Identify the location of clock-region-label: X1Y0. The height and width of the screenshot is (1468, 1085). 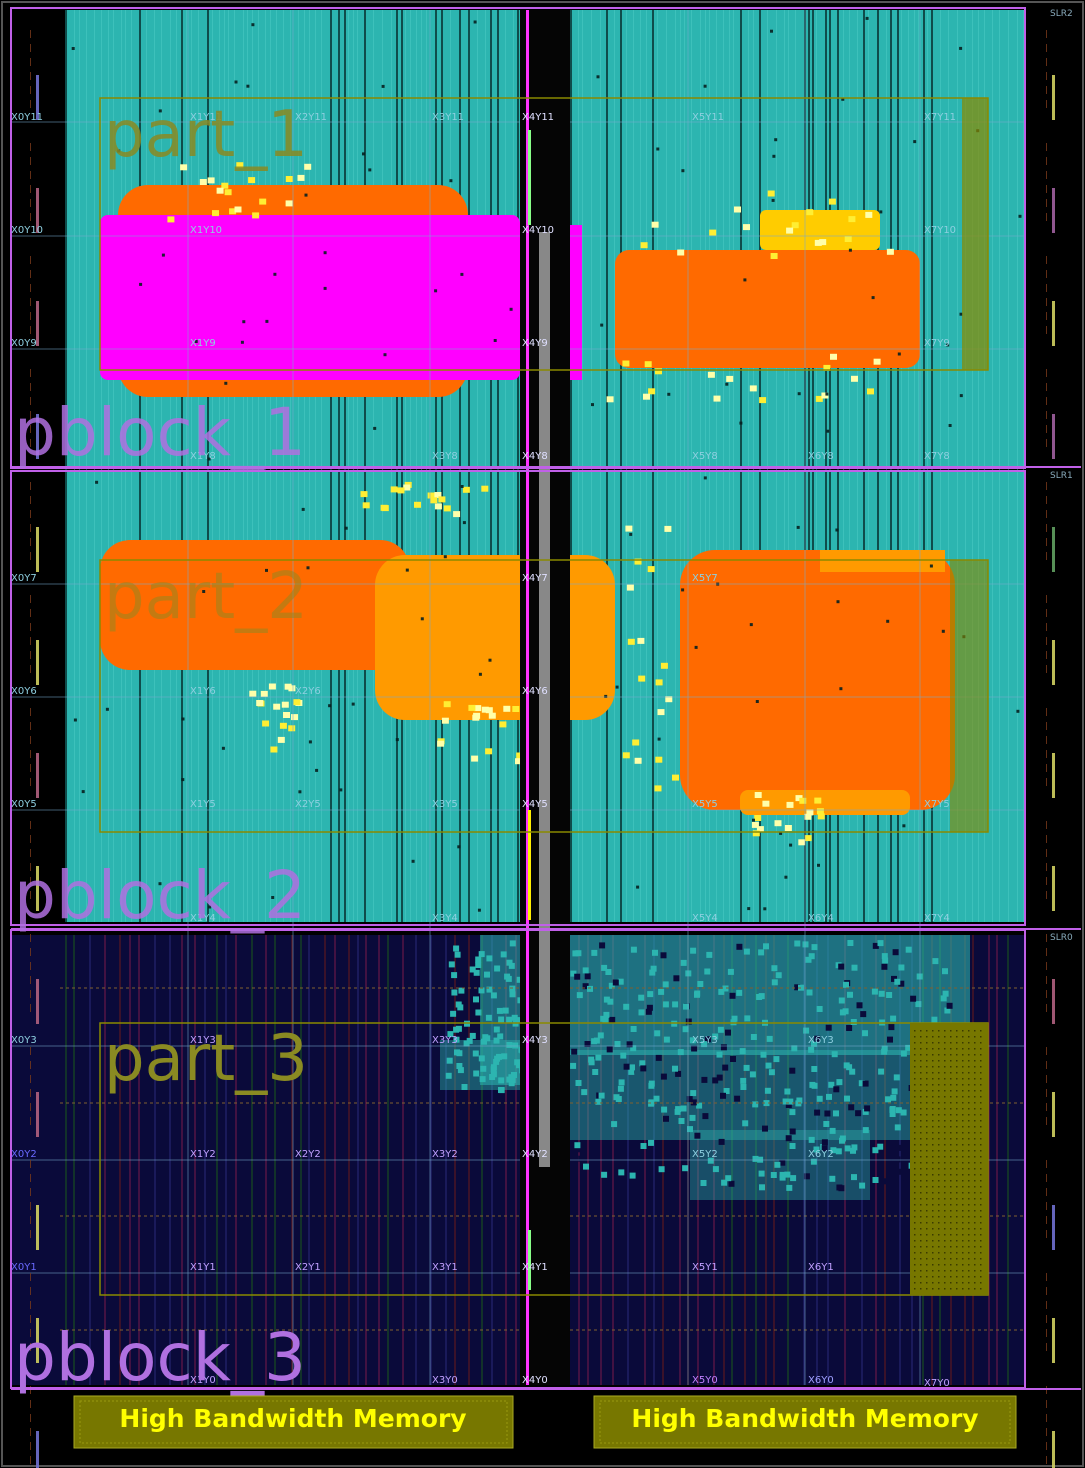
(203, 1380).